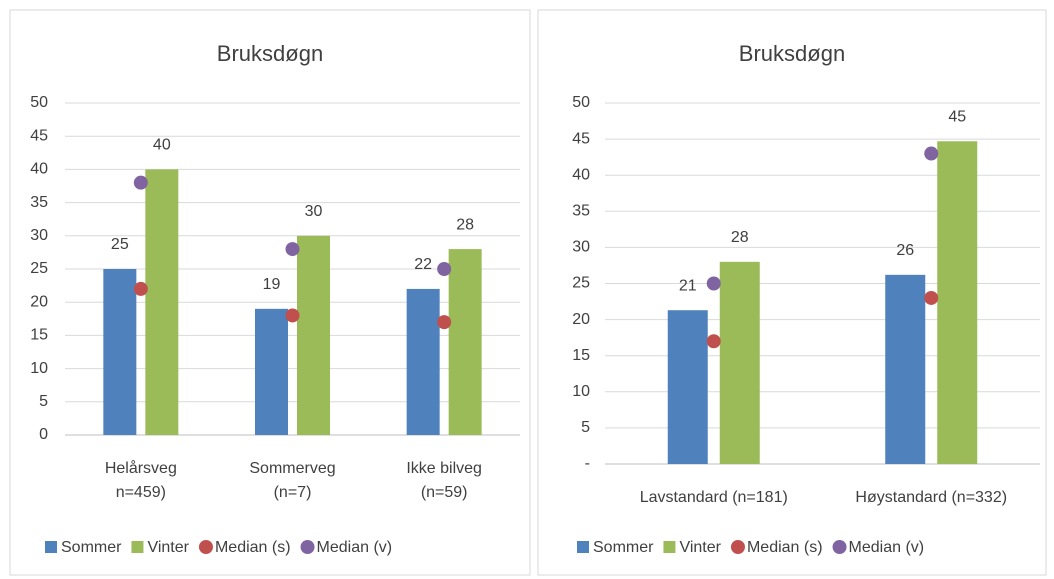 The width and height of the screenshot is (1054, 579). I want to click on data-label: 30, so click(314, 211).